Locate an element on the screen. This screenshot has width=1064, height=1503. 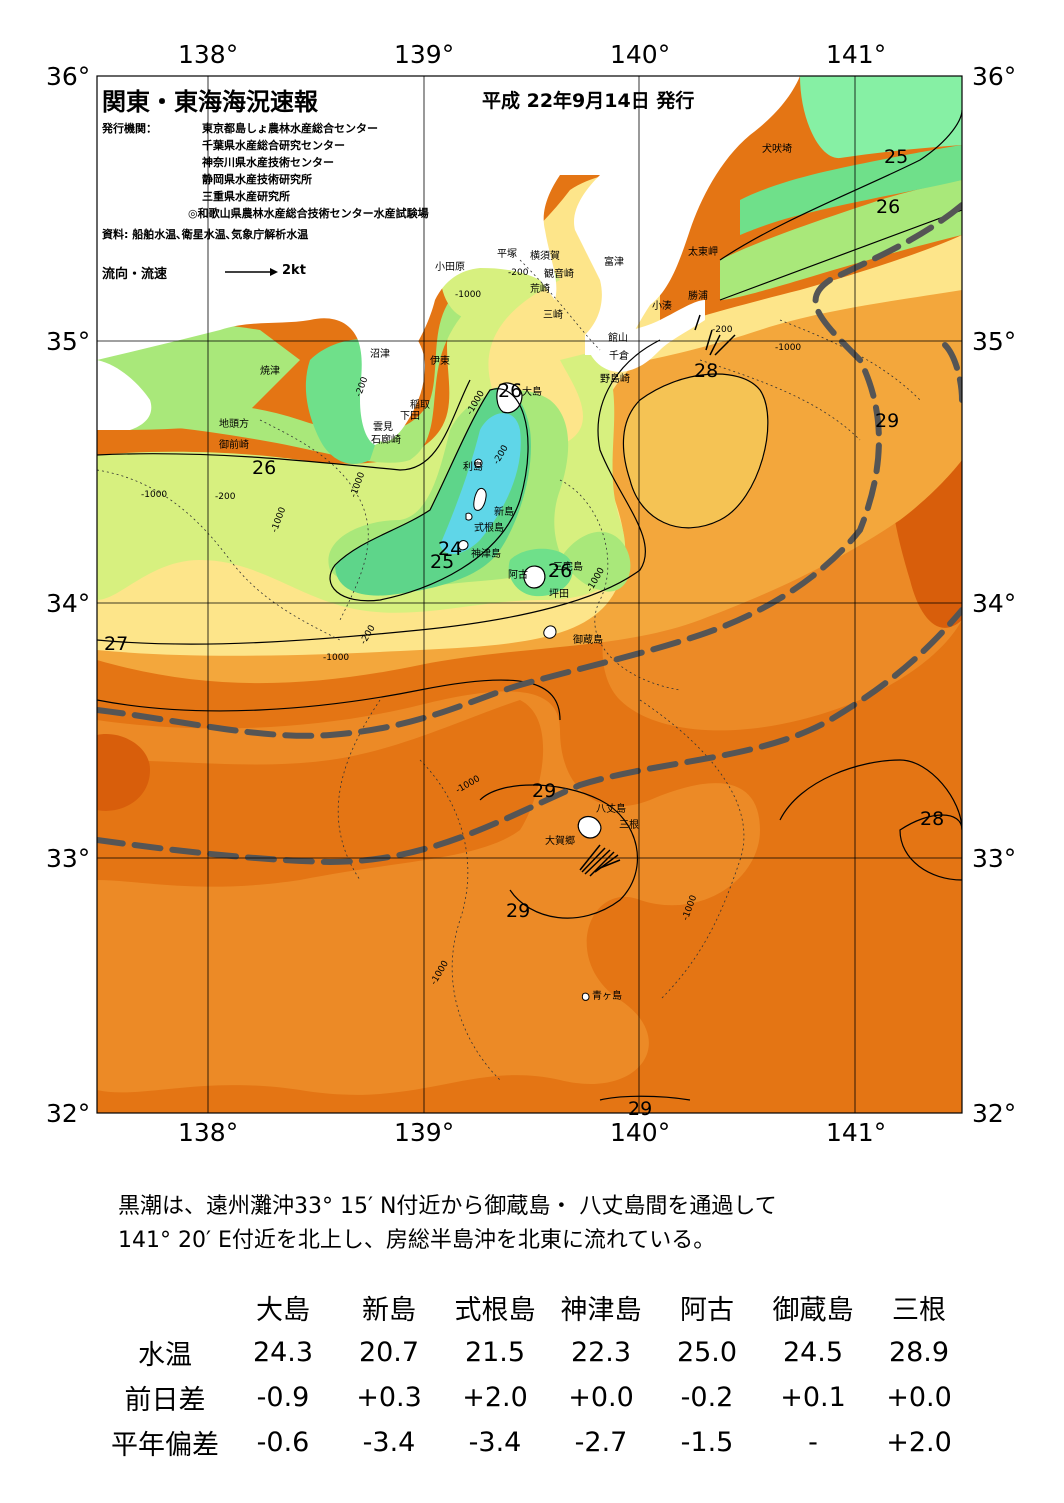
place-label: 坪田 is located at coordinates (559, 594).